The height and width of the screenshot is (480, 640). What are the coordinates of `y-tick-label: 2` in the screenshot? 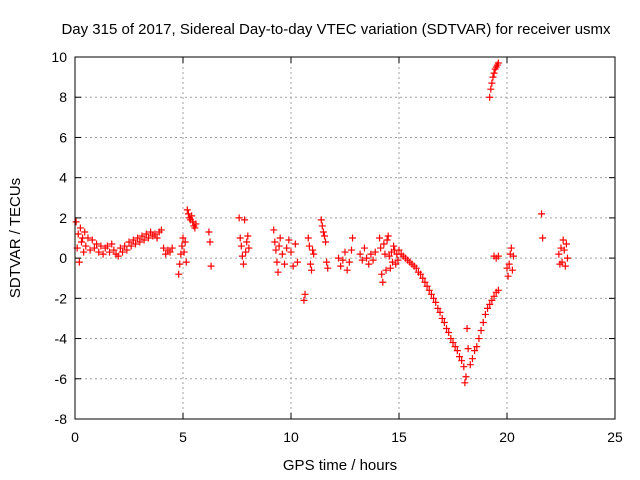 It's located at (63, 218).